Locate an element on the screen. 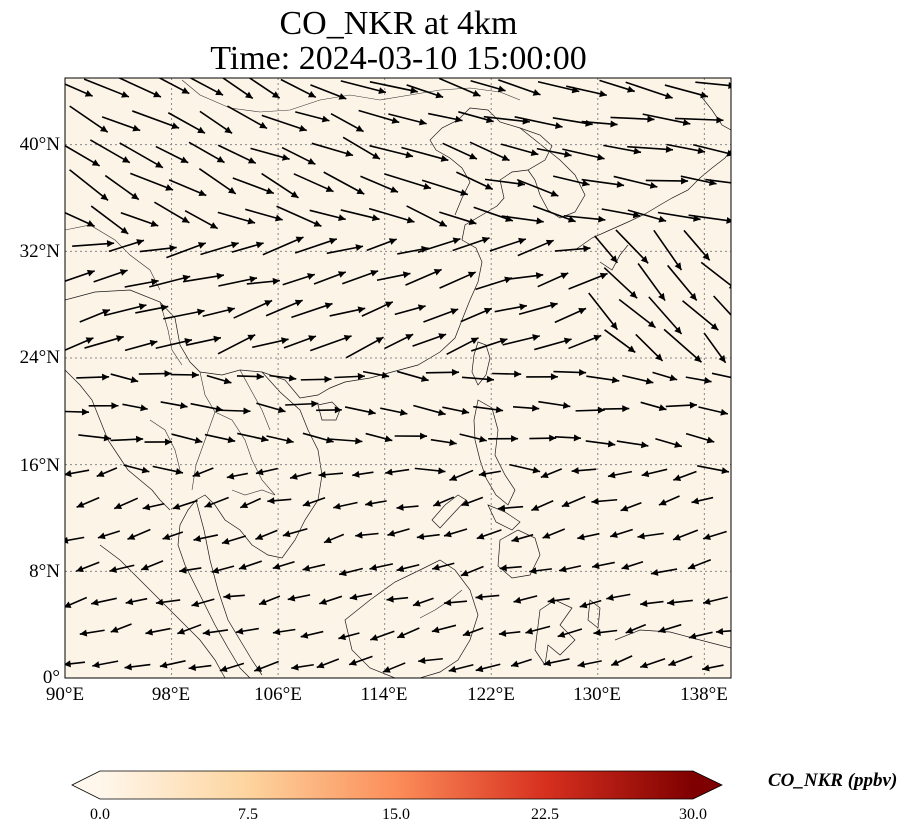  coastline-hainan is located at coordinates (329, 411).